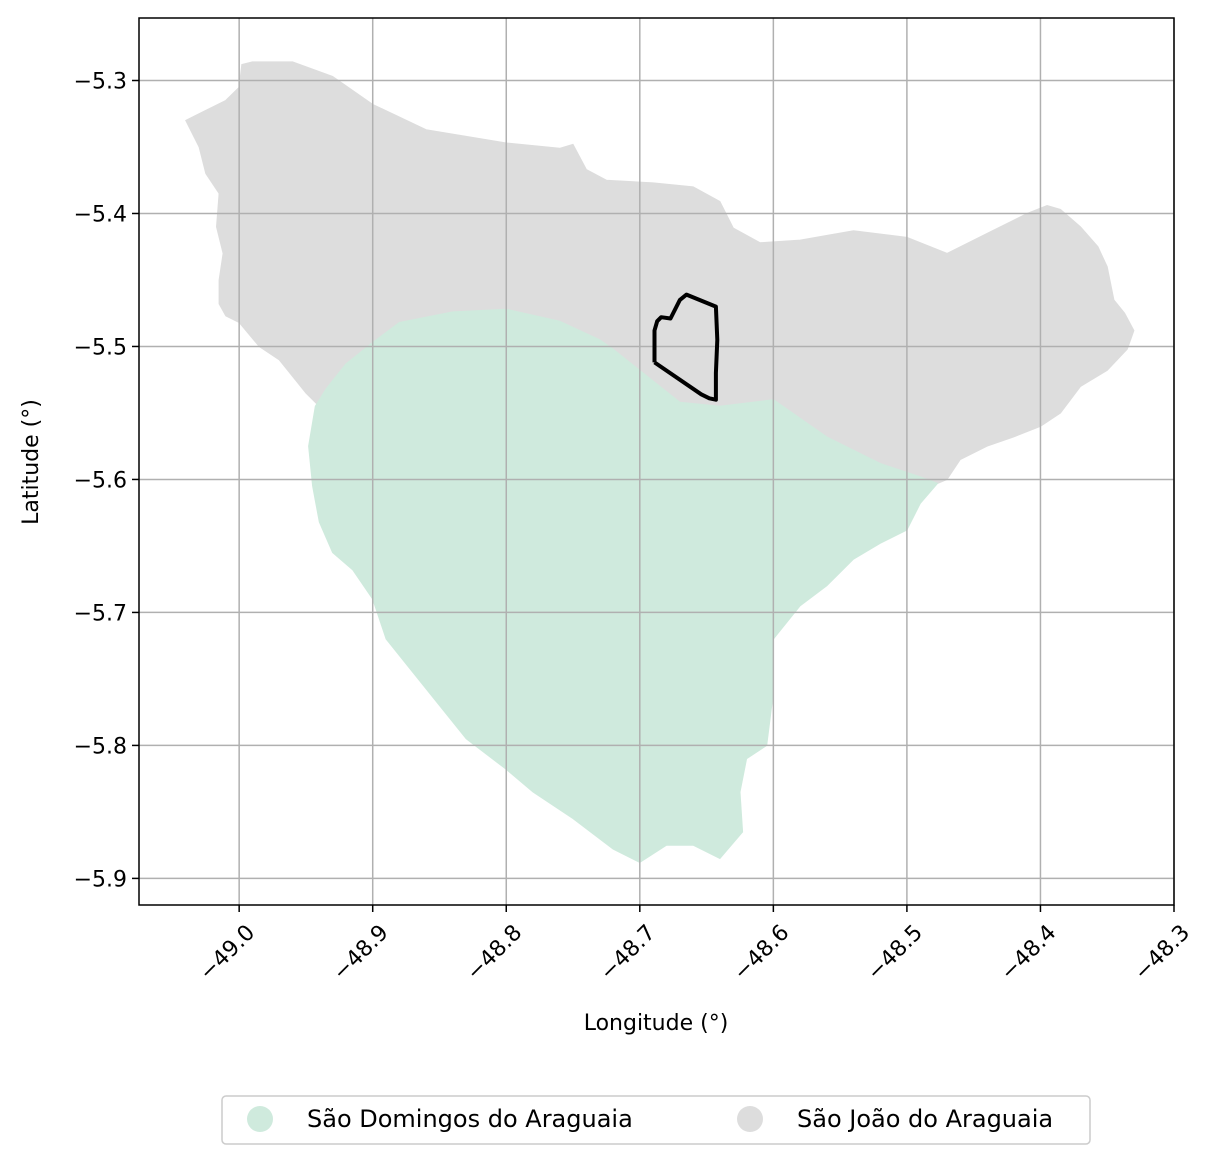  Describe the element at coordinates (100, 347) in the screenshot. I see `y-tick-label: −5.5` at that location.